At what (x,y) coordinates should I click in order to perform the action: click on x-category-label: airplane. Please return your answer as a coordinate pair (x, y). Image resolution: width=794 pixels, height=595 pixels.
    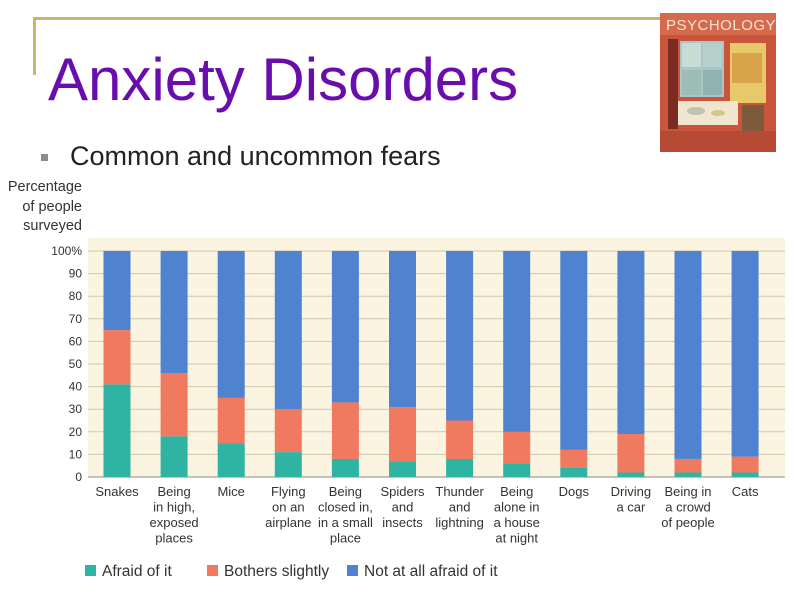
    Looking at the image, I should click on (288, 522).